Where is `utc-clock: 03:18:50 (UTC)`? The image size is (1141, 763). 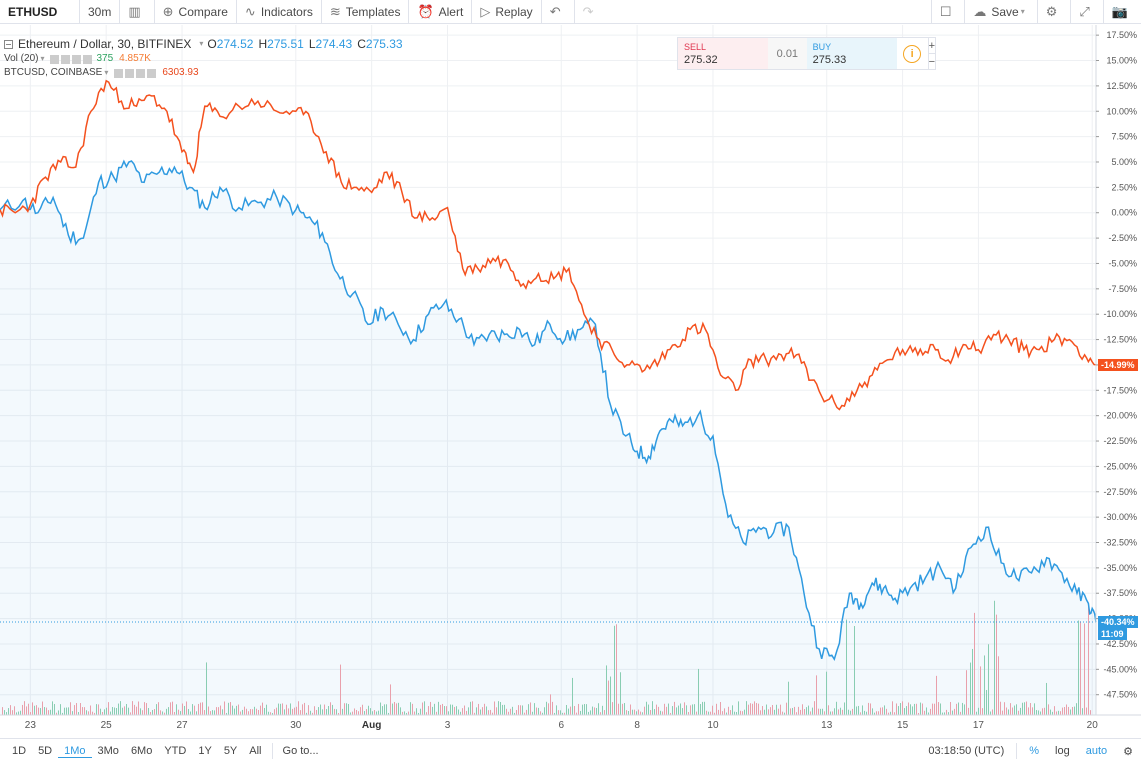
utc-clock: 03:18:50 (UTC) is located at coordinates (966, 751).